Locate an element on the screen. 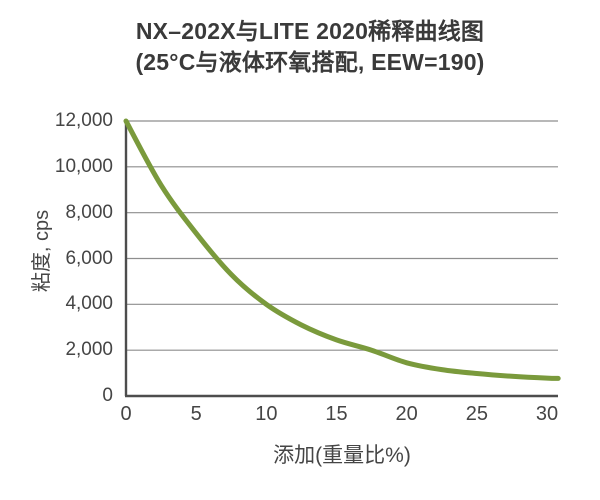 The width and height of the screenshot is (600, 500). y-tick-label-2000: 2,000 is located at coordinates (89, 350).